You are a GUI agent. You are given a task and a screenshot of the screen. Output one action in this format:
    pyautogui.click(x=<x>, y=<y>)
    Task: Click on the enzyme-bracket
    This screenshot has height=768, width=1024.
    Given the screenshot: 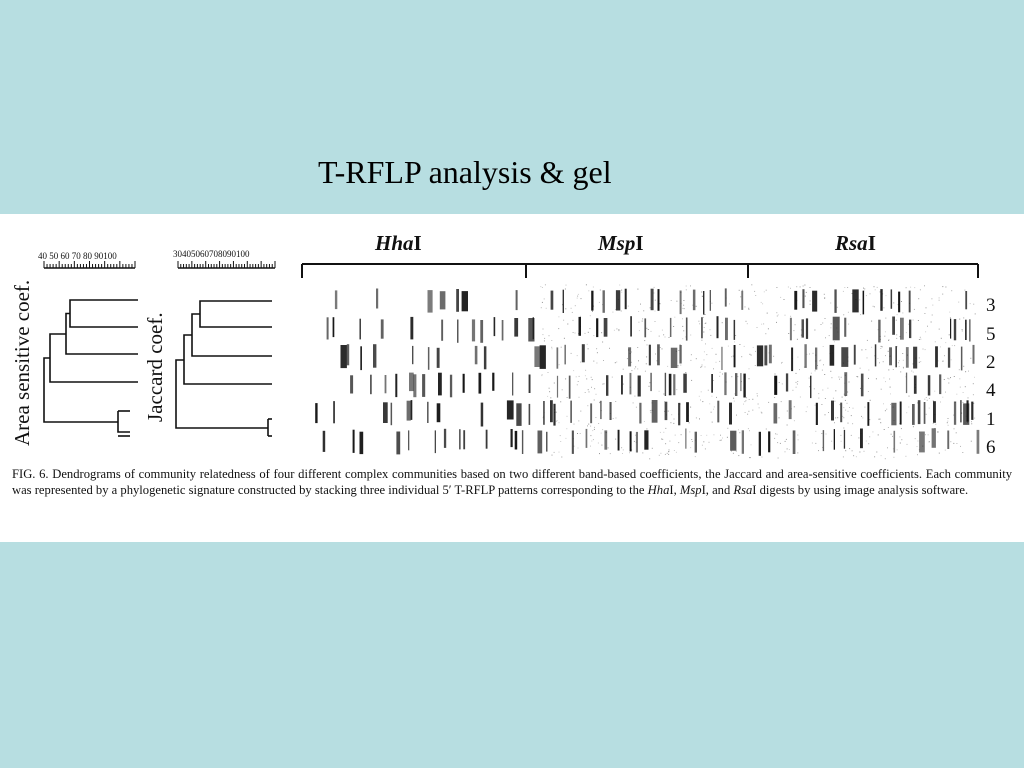 What is the action you would take?
    pyautogui.click(x=640, y=270)
    